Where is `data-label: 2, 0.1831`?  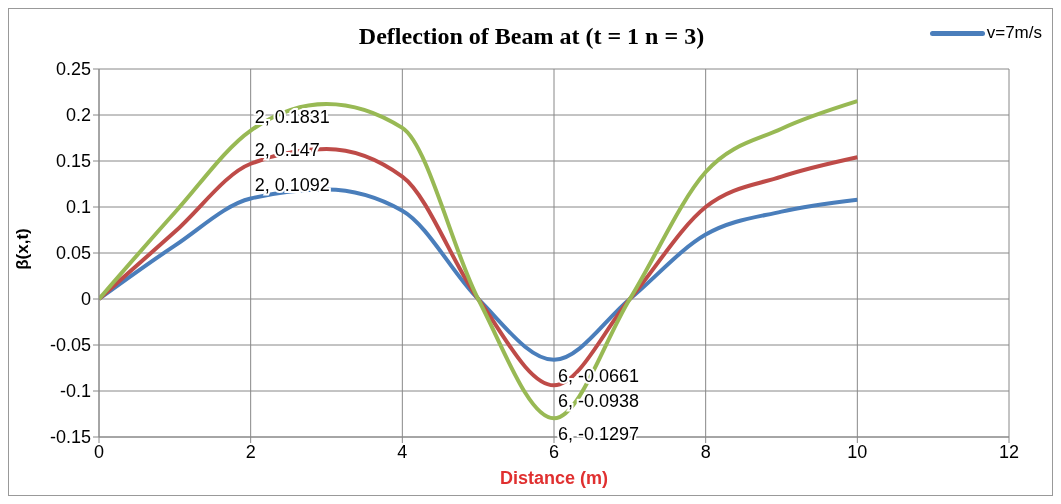
data-label: 2, 0.1831 is located at coordinates (292, 116).